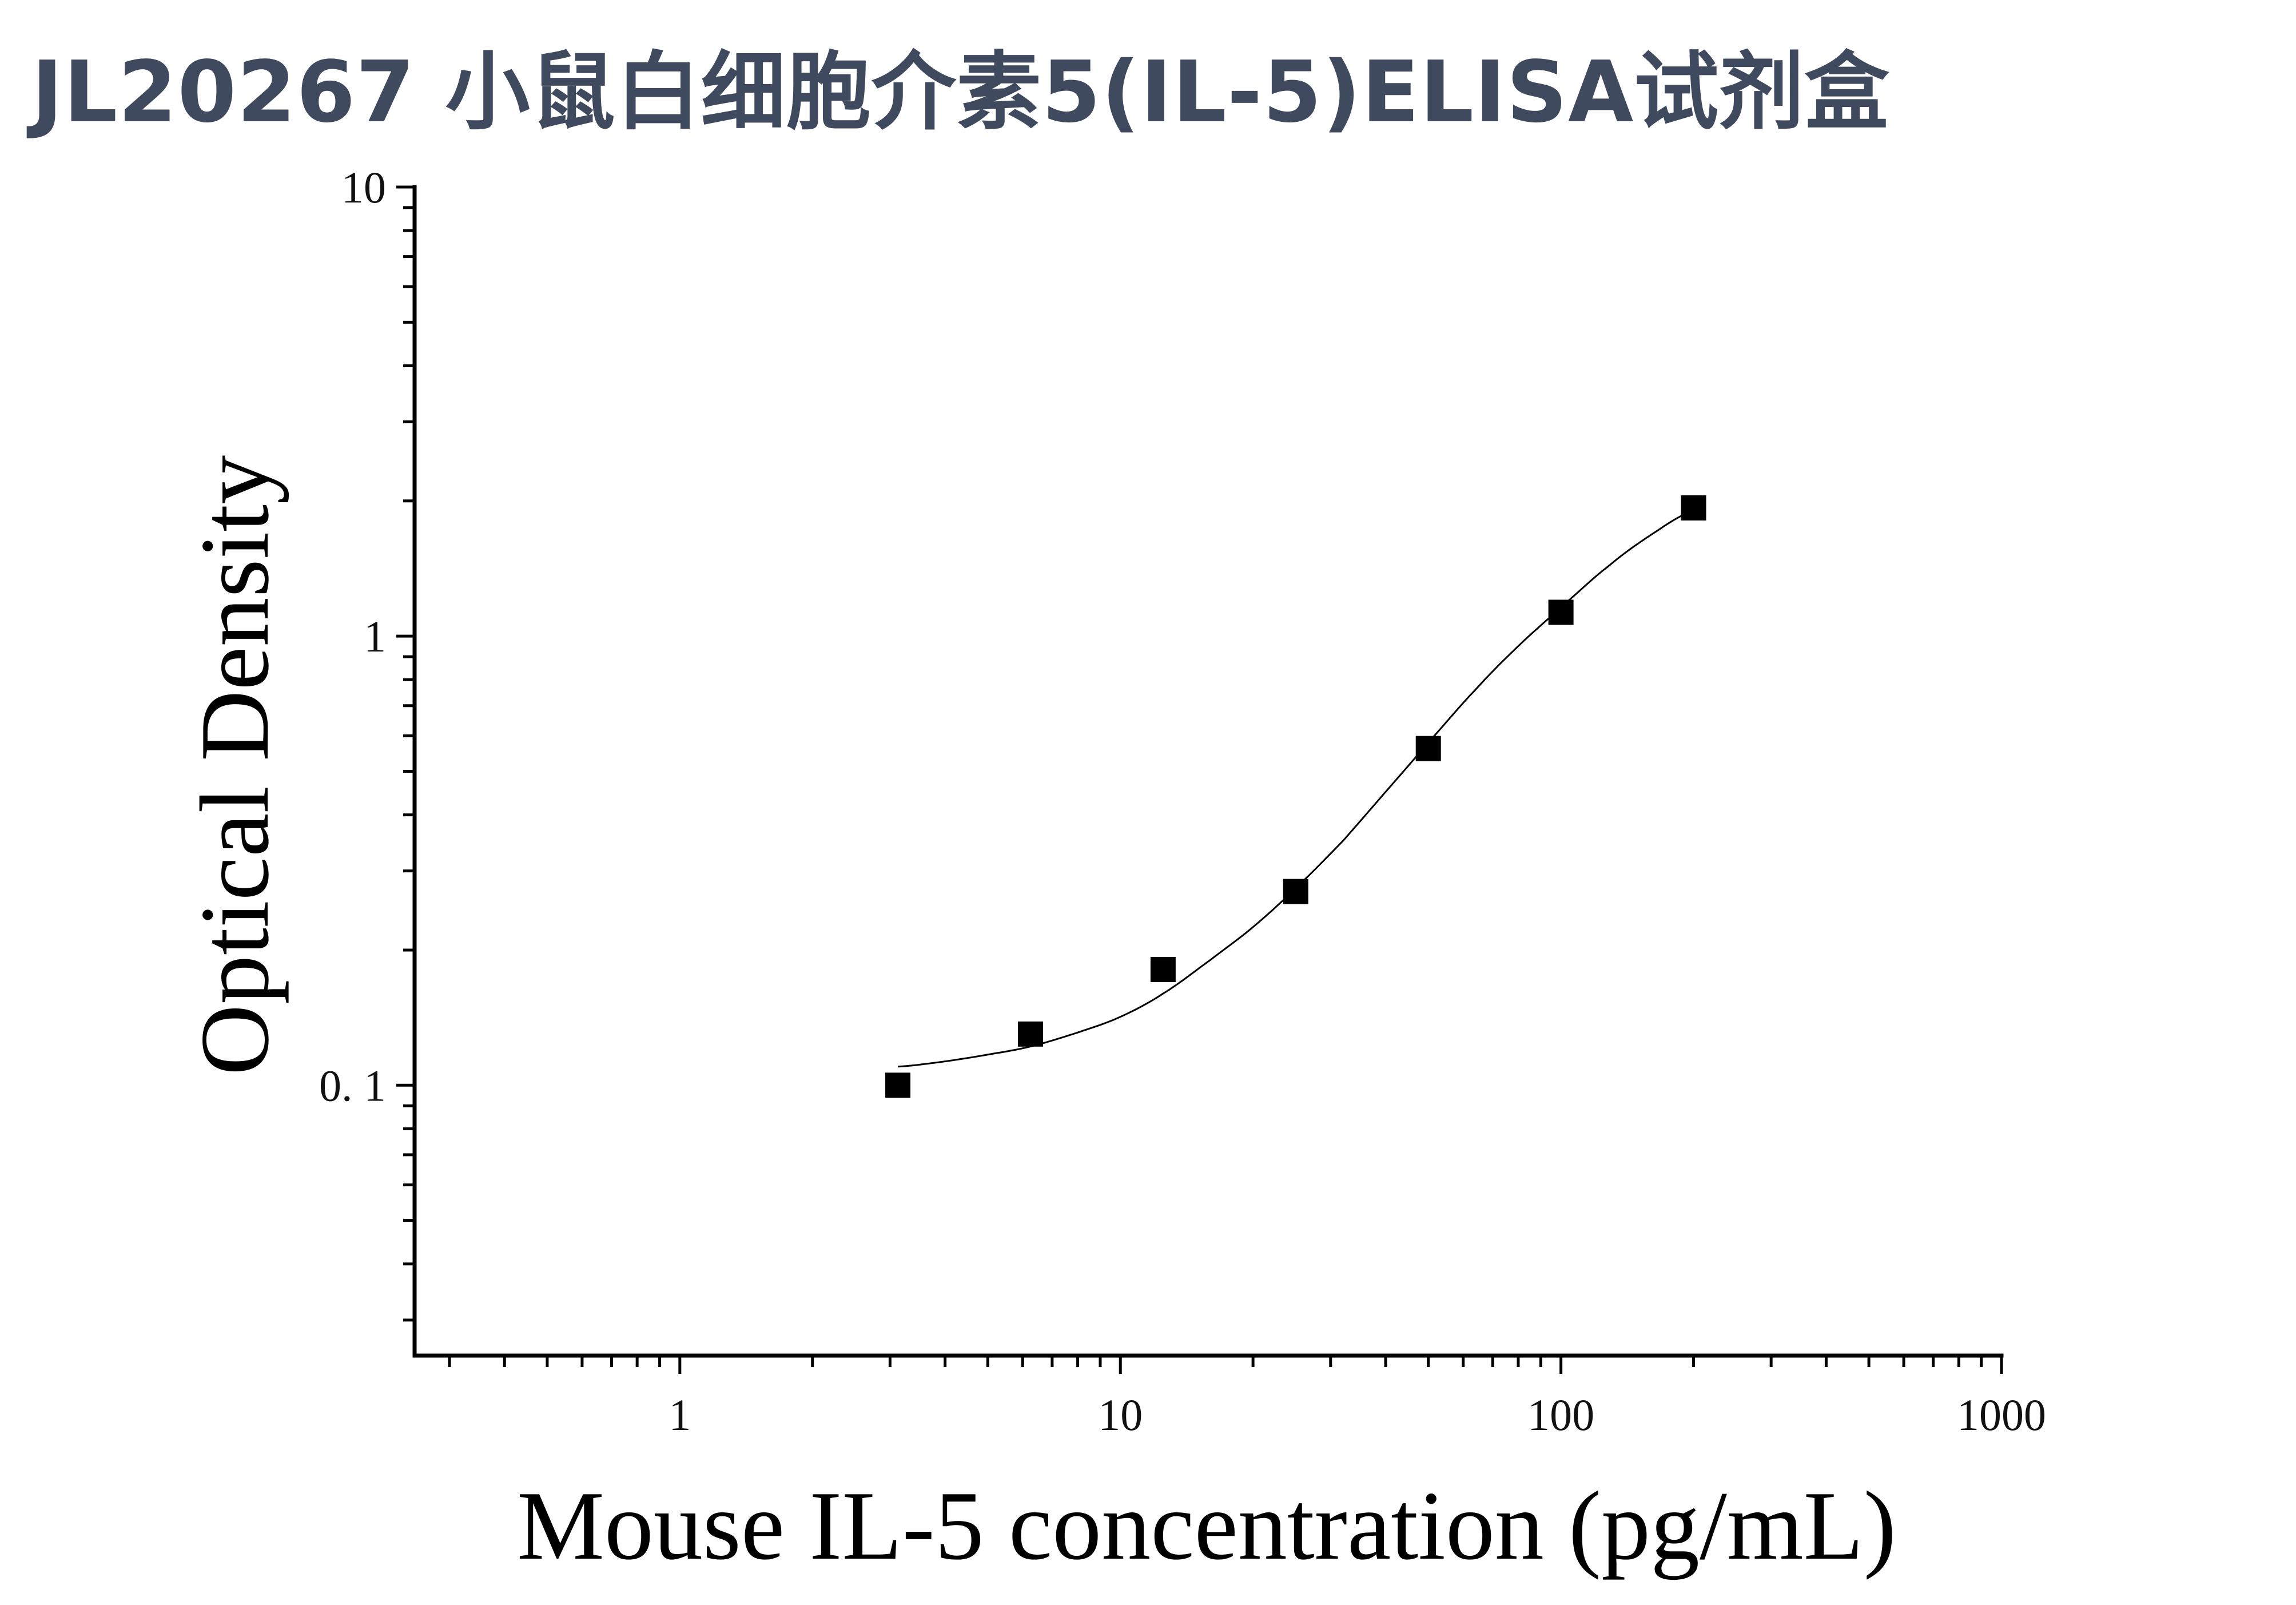 Image resolution: width=2296 pixels, height=1605 pixels. What do you see at coordinates (1560, 1415) in the screenshot?
I see `x-tick-label: 100` at bounding box center [1560, 1415].